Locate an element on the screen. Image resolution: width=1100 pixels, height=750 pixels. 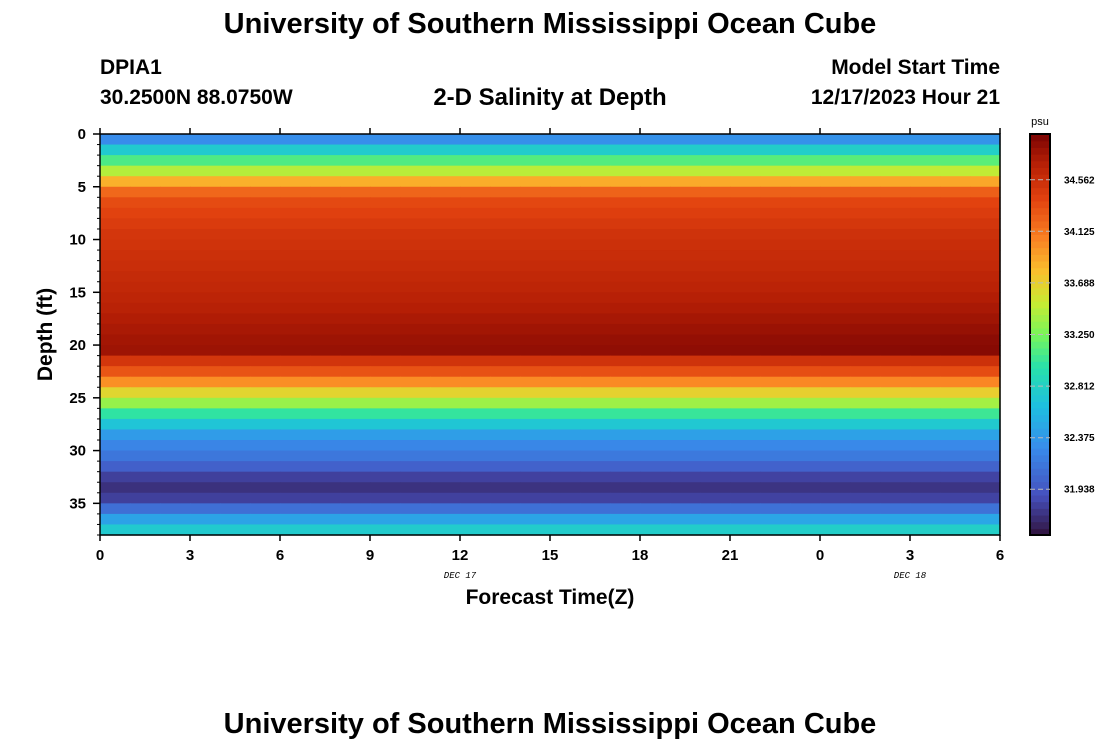
colorbar-tick-label: 32.812 is located at coordinates (1079, 387).